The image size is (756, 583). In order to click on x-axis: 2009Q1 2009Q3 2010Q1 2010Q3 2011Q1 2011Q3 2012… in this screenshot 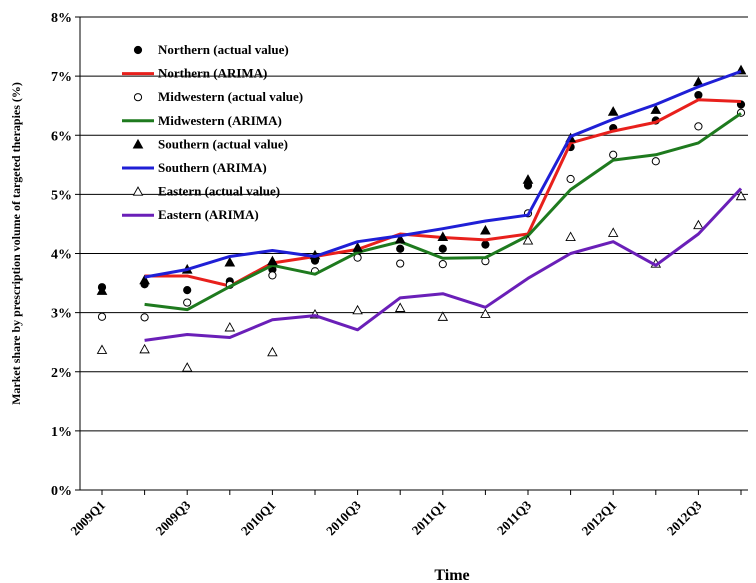, I will do `click(404, 514)`.